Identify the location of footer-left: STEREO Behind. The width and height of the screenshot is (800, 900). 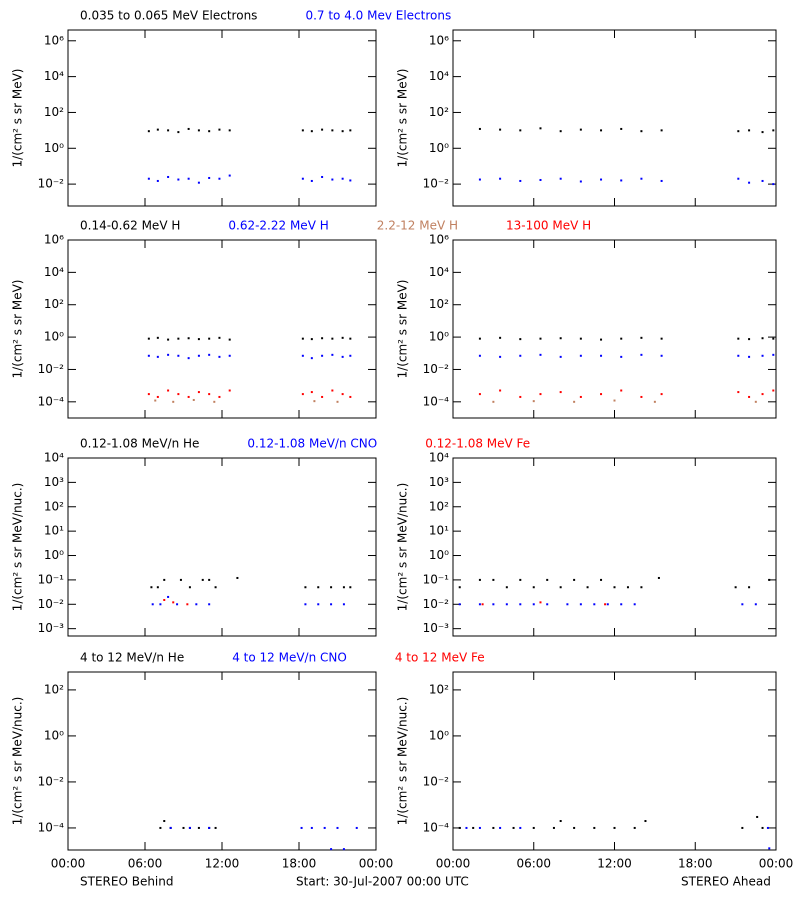
(127, 882).